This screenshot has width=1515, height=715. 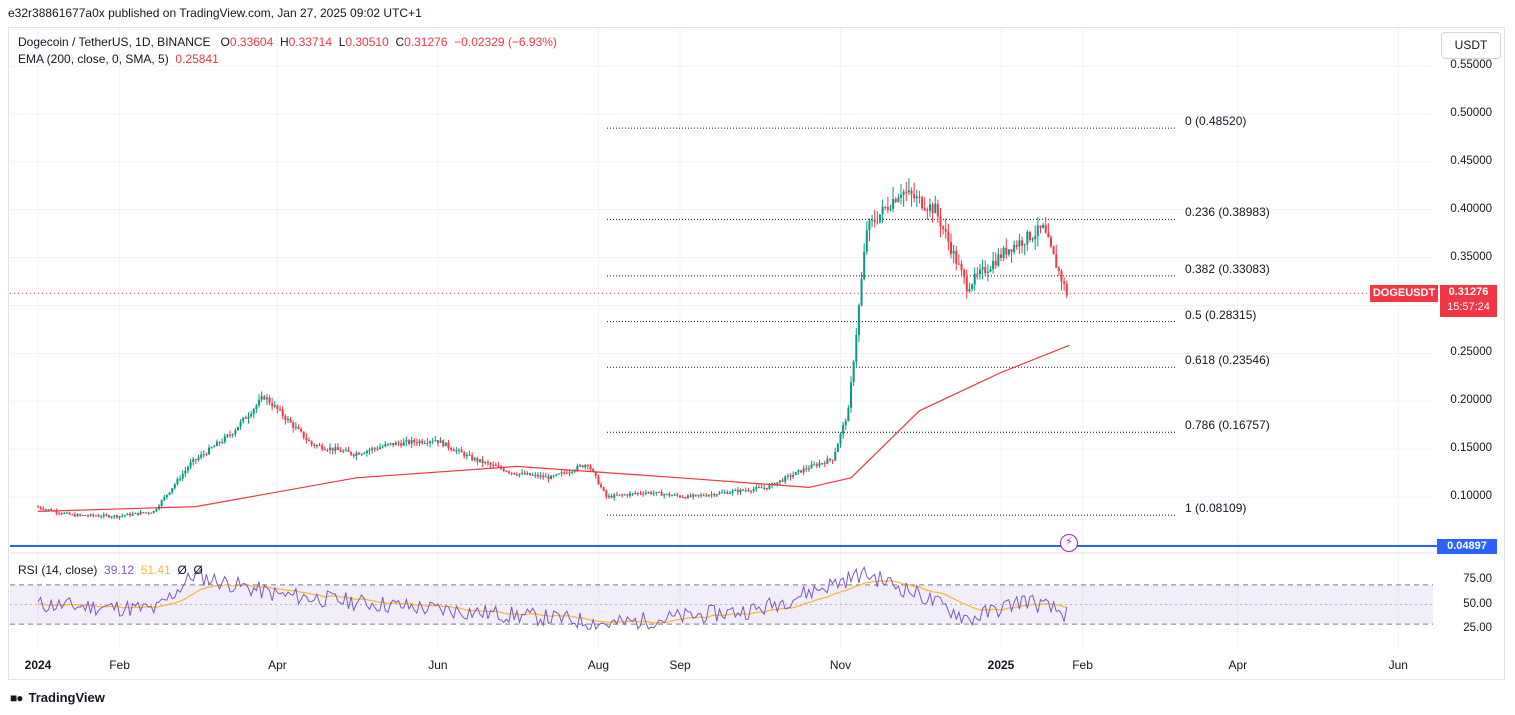 I want to click on hline-price-tag: 0.04897, so click(x=1467, y=546).